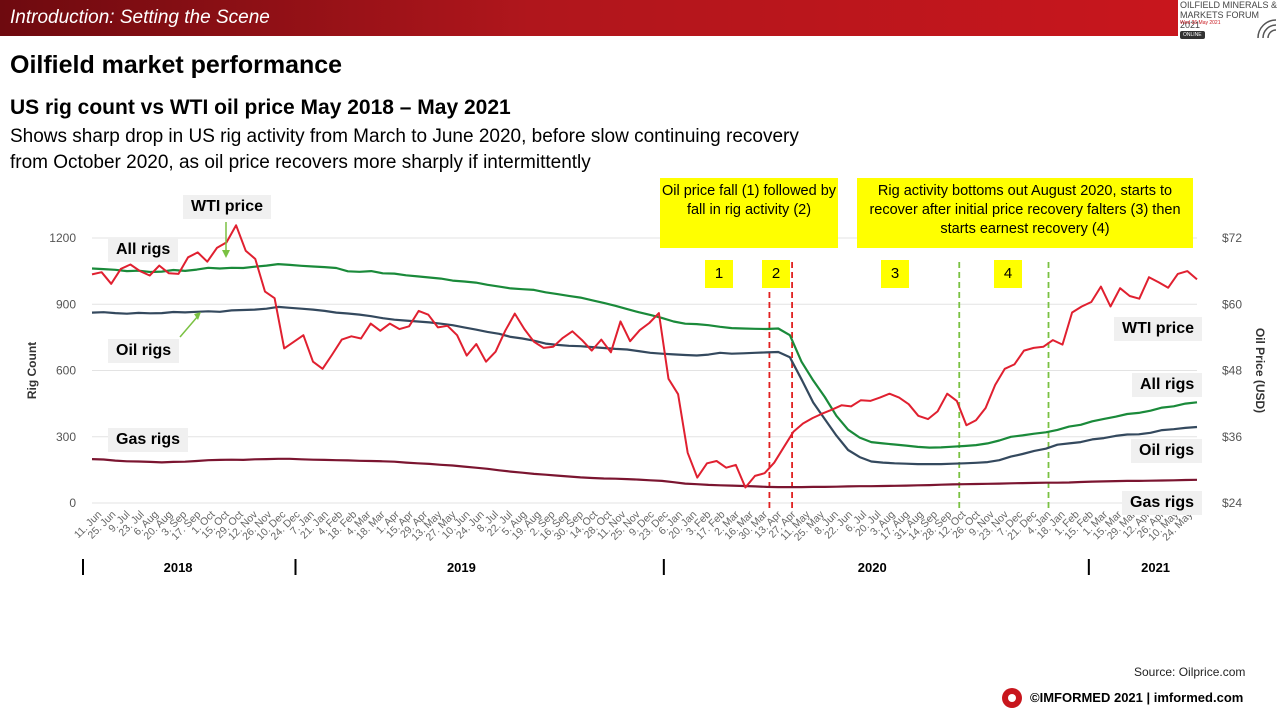  Describe the element at coordinates (1267, 29) in the screenshot. I see `signal-icon` at that location.